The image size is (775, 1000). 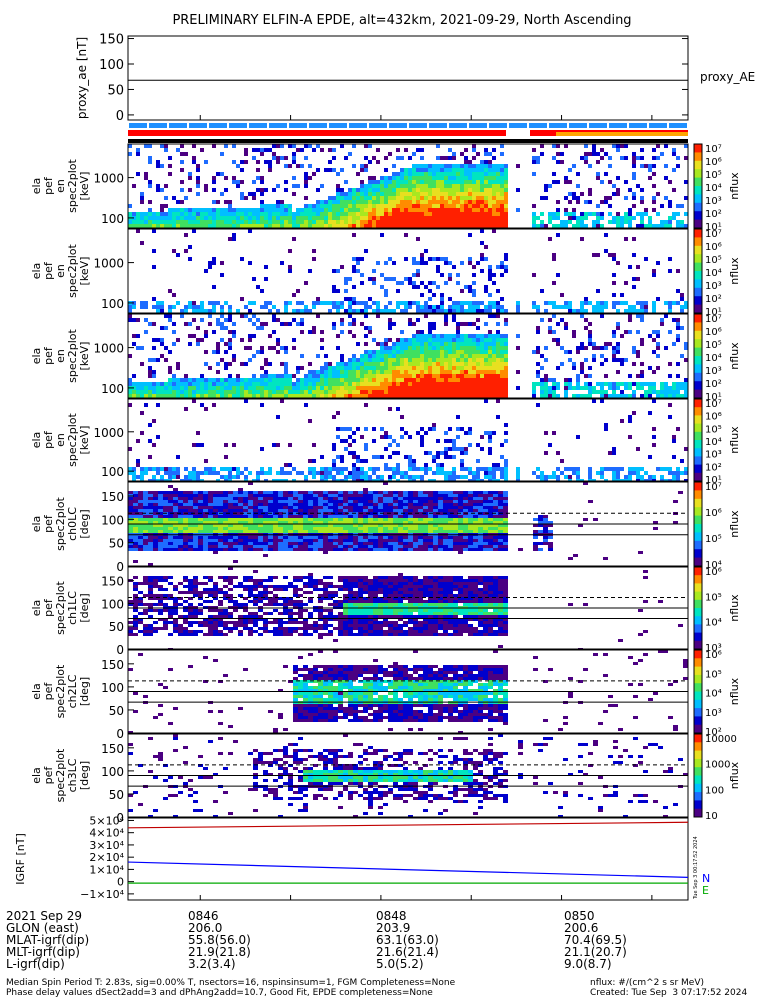 What do you see at coordinates (713, 188) in the screenshot?
I see `colorbar-tick-label: 10⁴` at bounding box center [713, 188].